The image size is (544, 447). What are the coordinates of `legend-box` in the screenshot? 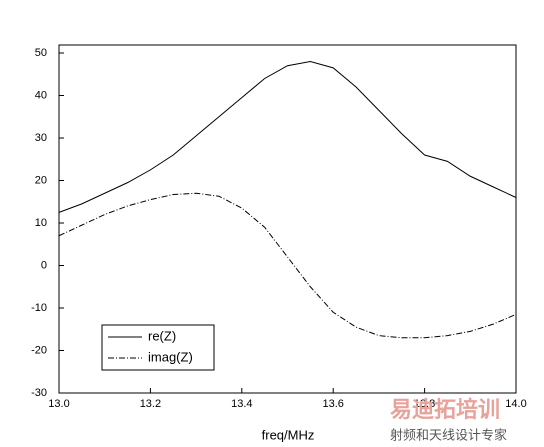 It's located at (158, 347).